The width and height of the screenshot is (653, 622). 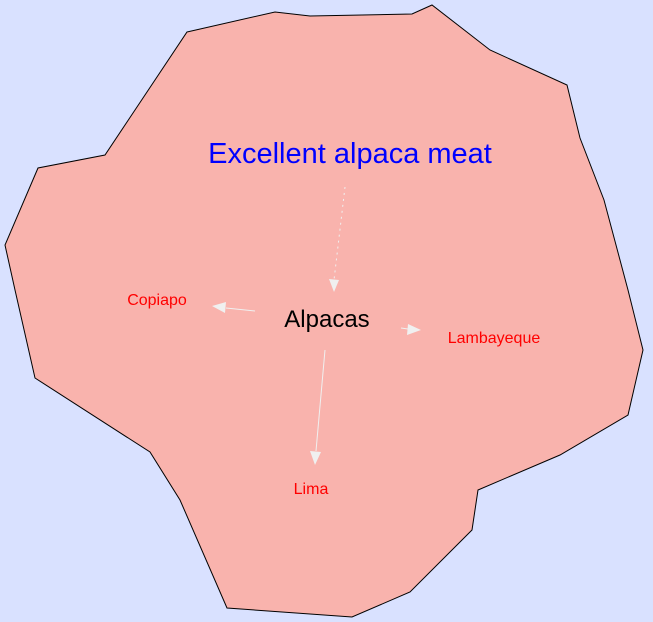 I want to click on place-label-copiapo: Copiapo, so click(x=157, y=300).